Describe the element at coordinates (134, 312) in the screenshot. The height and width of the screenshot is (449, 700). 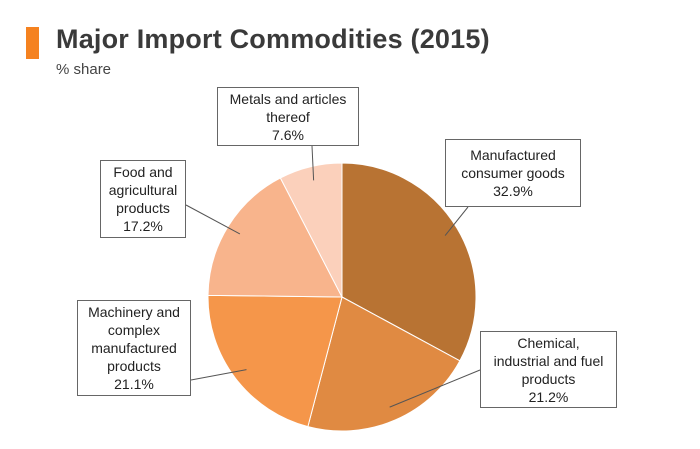
I see `label-line: Machinery and` at that location.